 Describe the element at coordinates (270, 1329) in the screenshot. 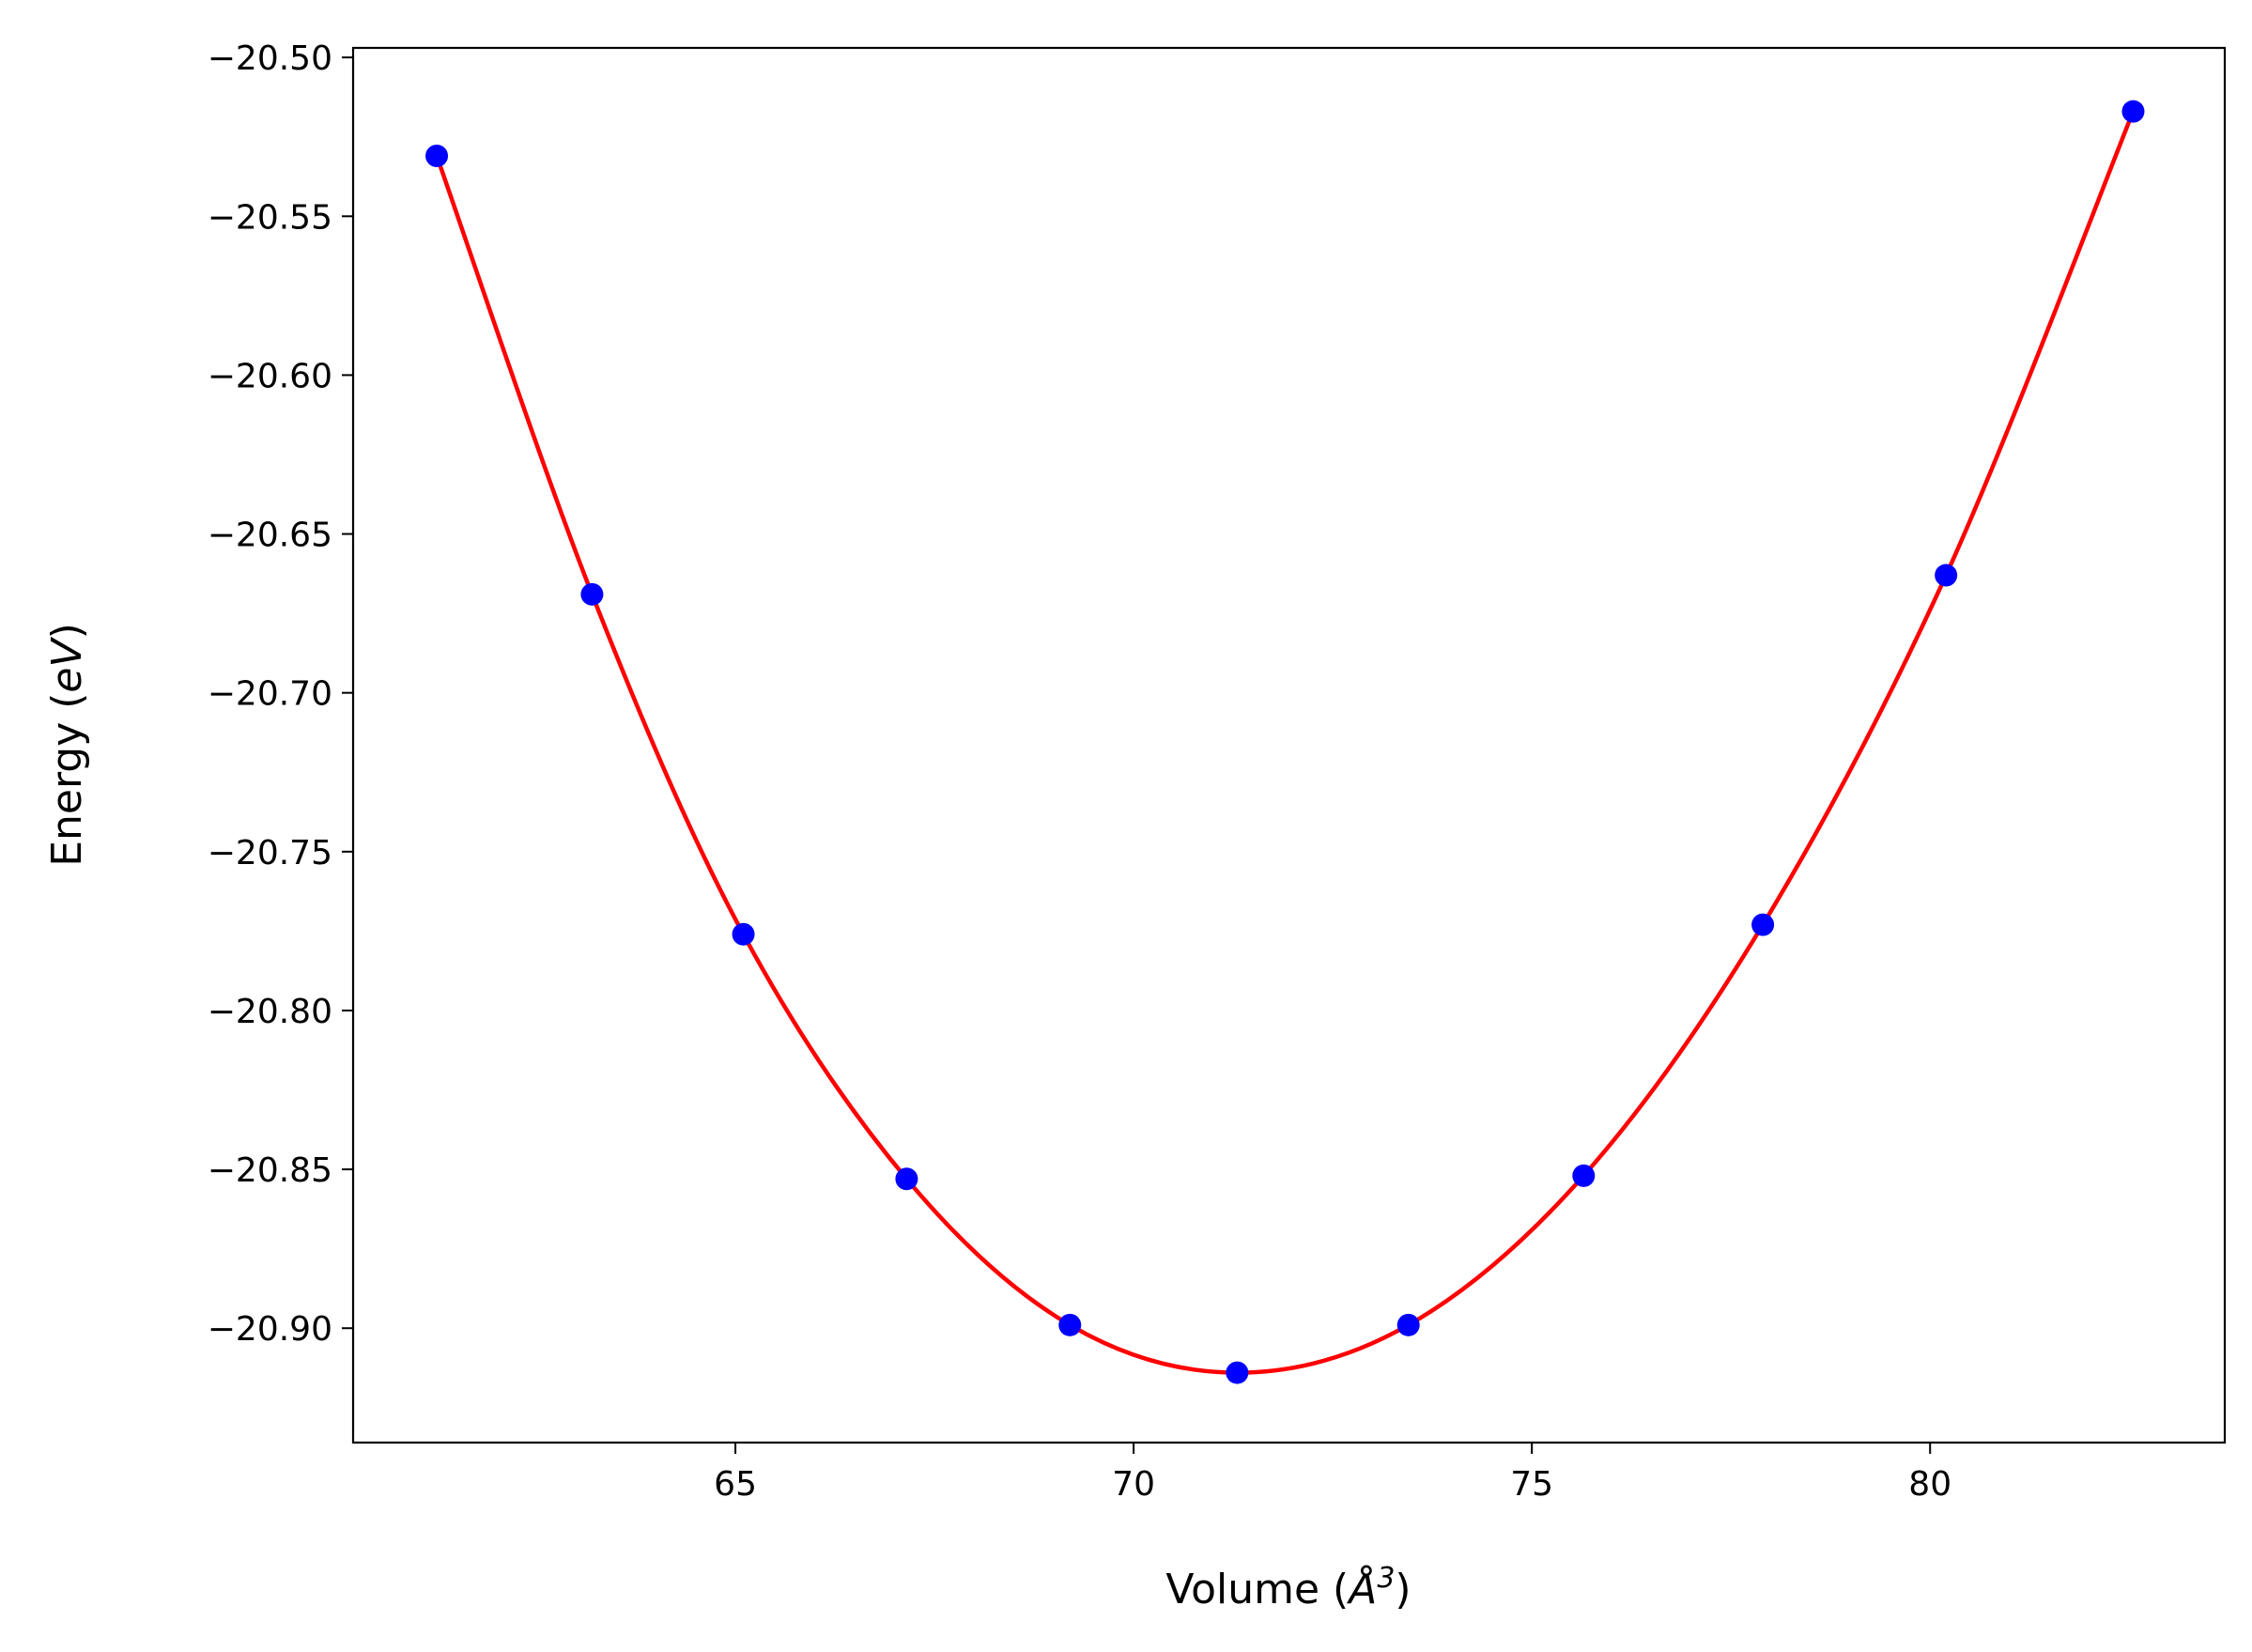

I see `y-tick-label: −20.90` at that location.